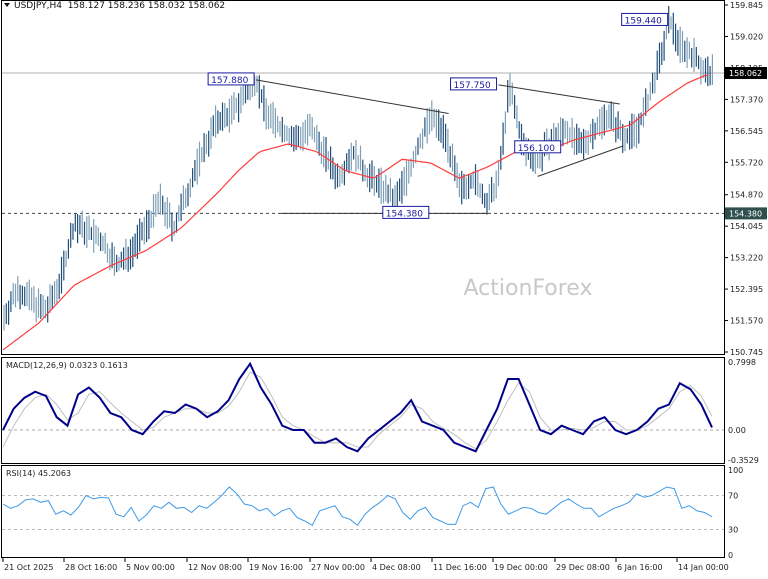 This screenshot has height=579, width=768. Describe the element at coordinates (39, 473) in the screenshot. I see `rsi-label: RSI(14) 45.2063` at that location.